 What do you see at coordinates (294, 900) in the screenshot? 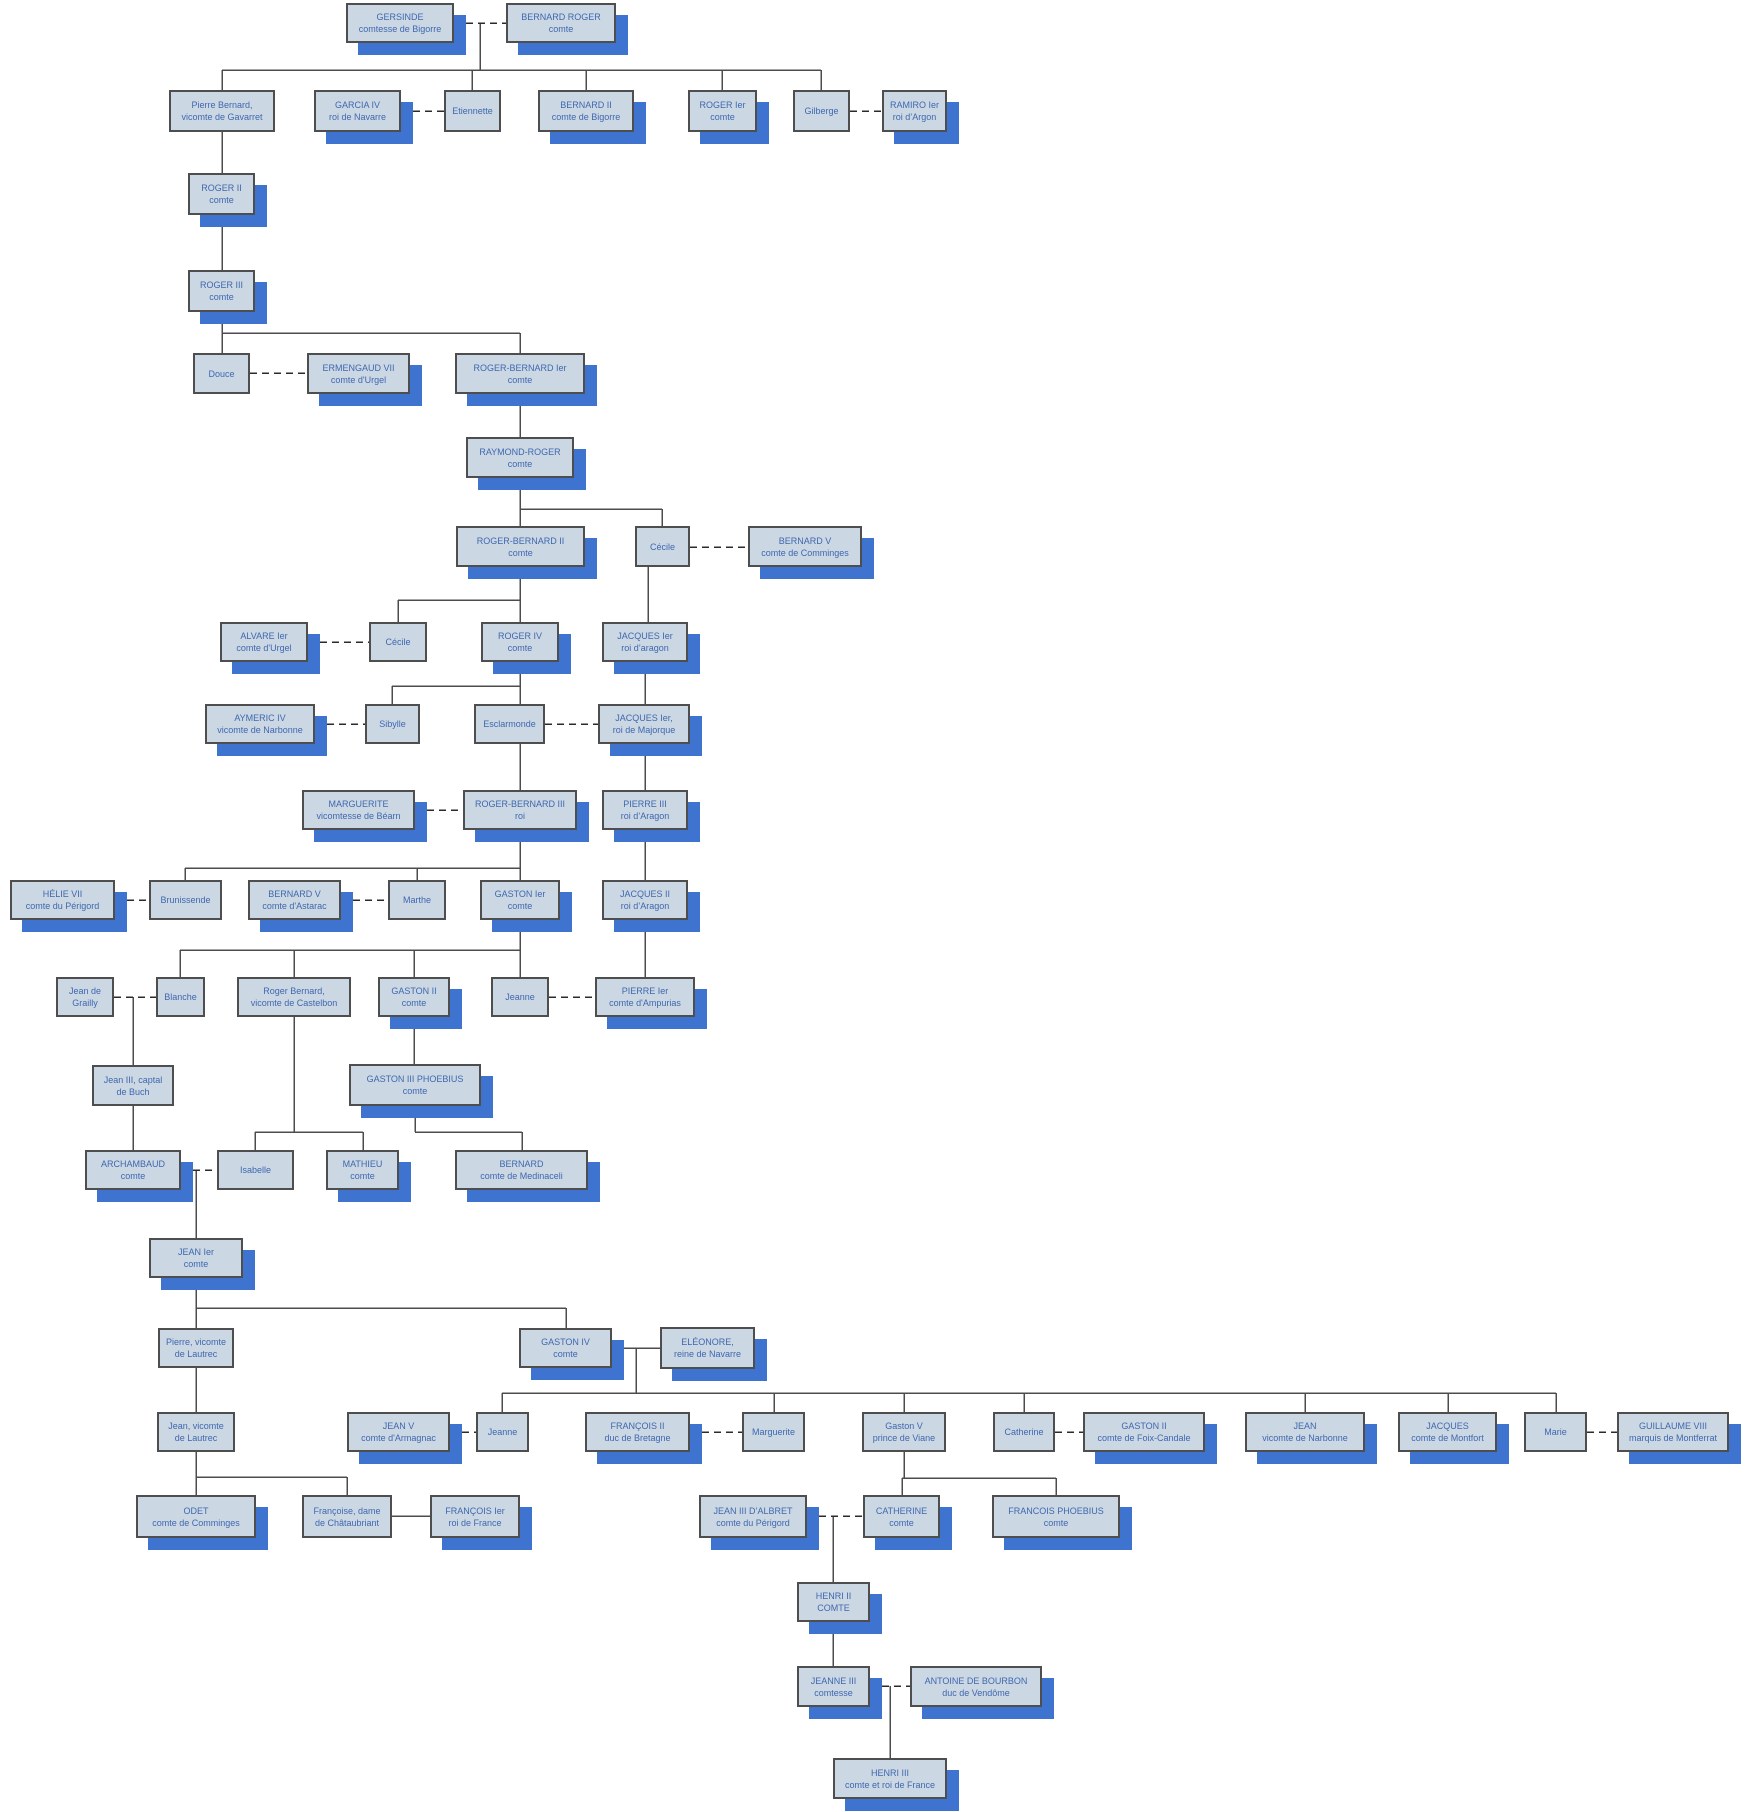
I see `tree-node-bernard-v-astarac: BERNARD V comte d'Astarac` at bounding box center [294, 900].